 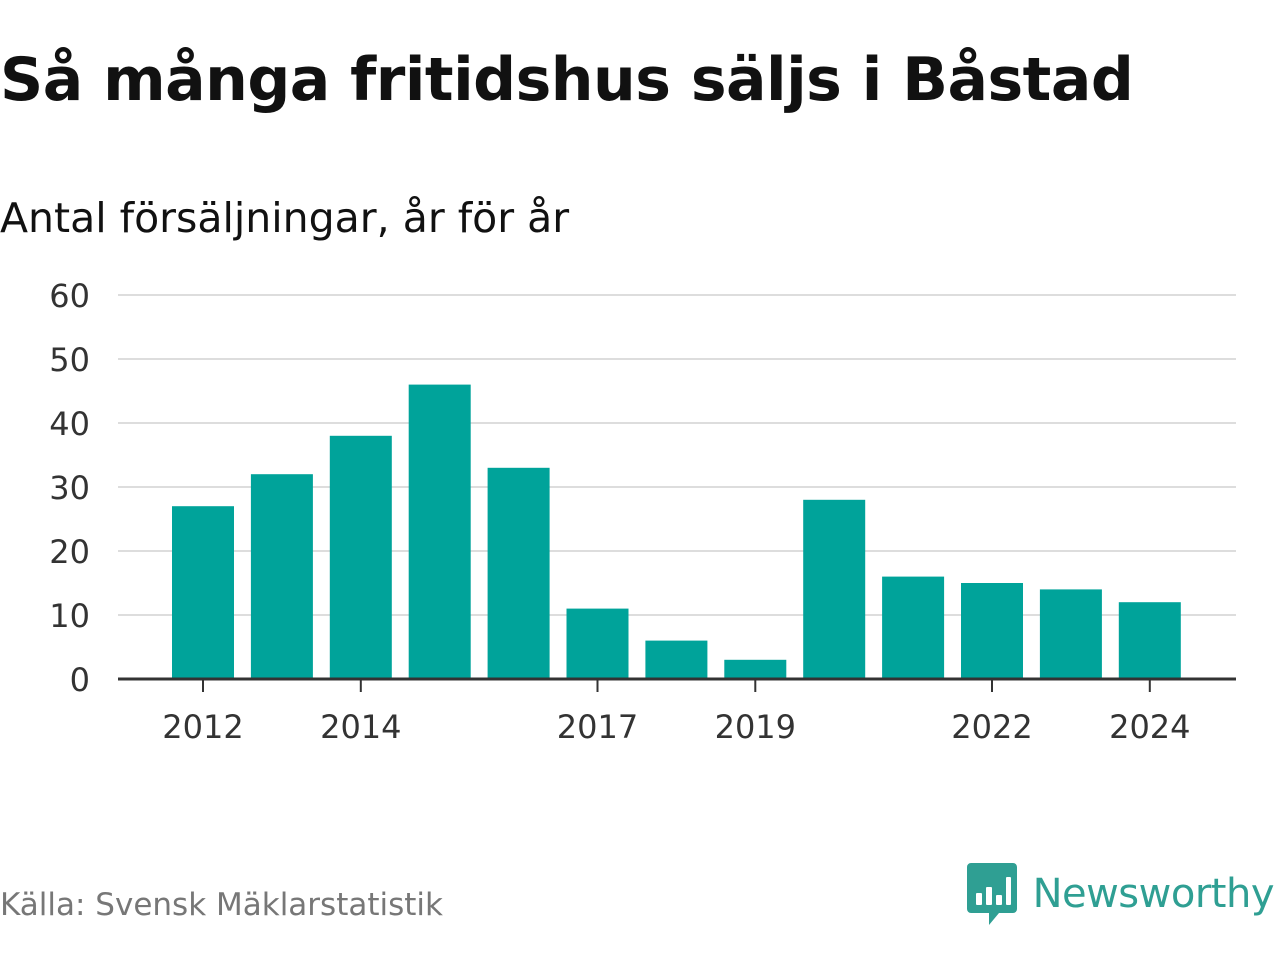 I want to click on bar-2013, so click(x=281, y=576).